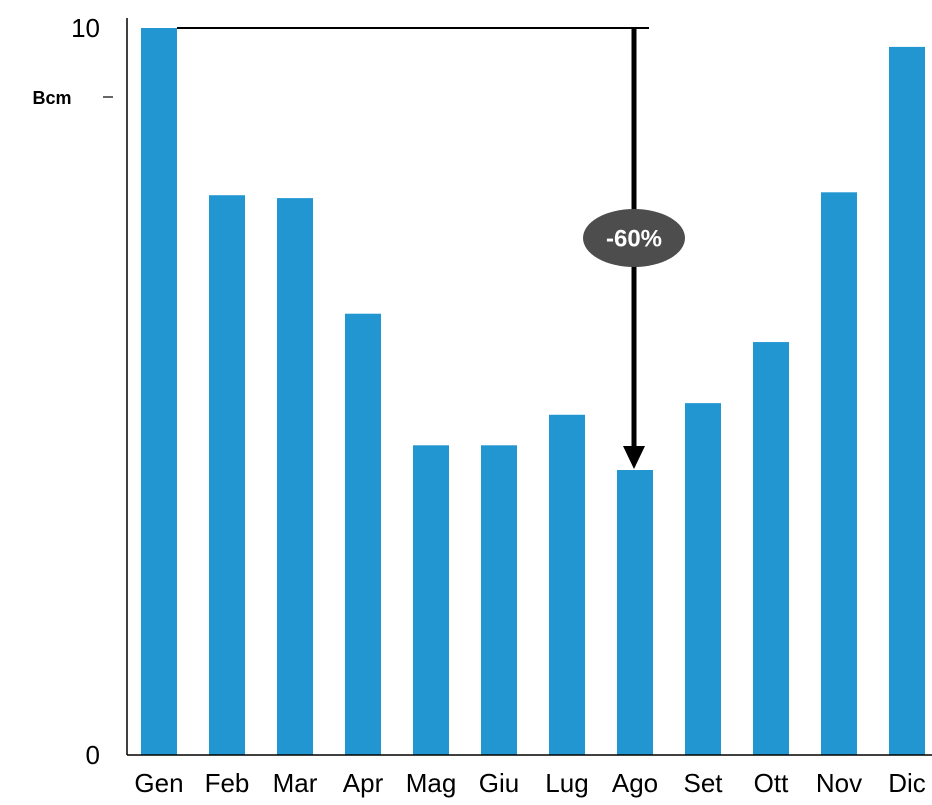 This screenshot has width=932, height=805. Describe the element at coordinates (771, 783) in the screenshot. I see `x-tick-label: Ott` at that location.